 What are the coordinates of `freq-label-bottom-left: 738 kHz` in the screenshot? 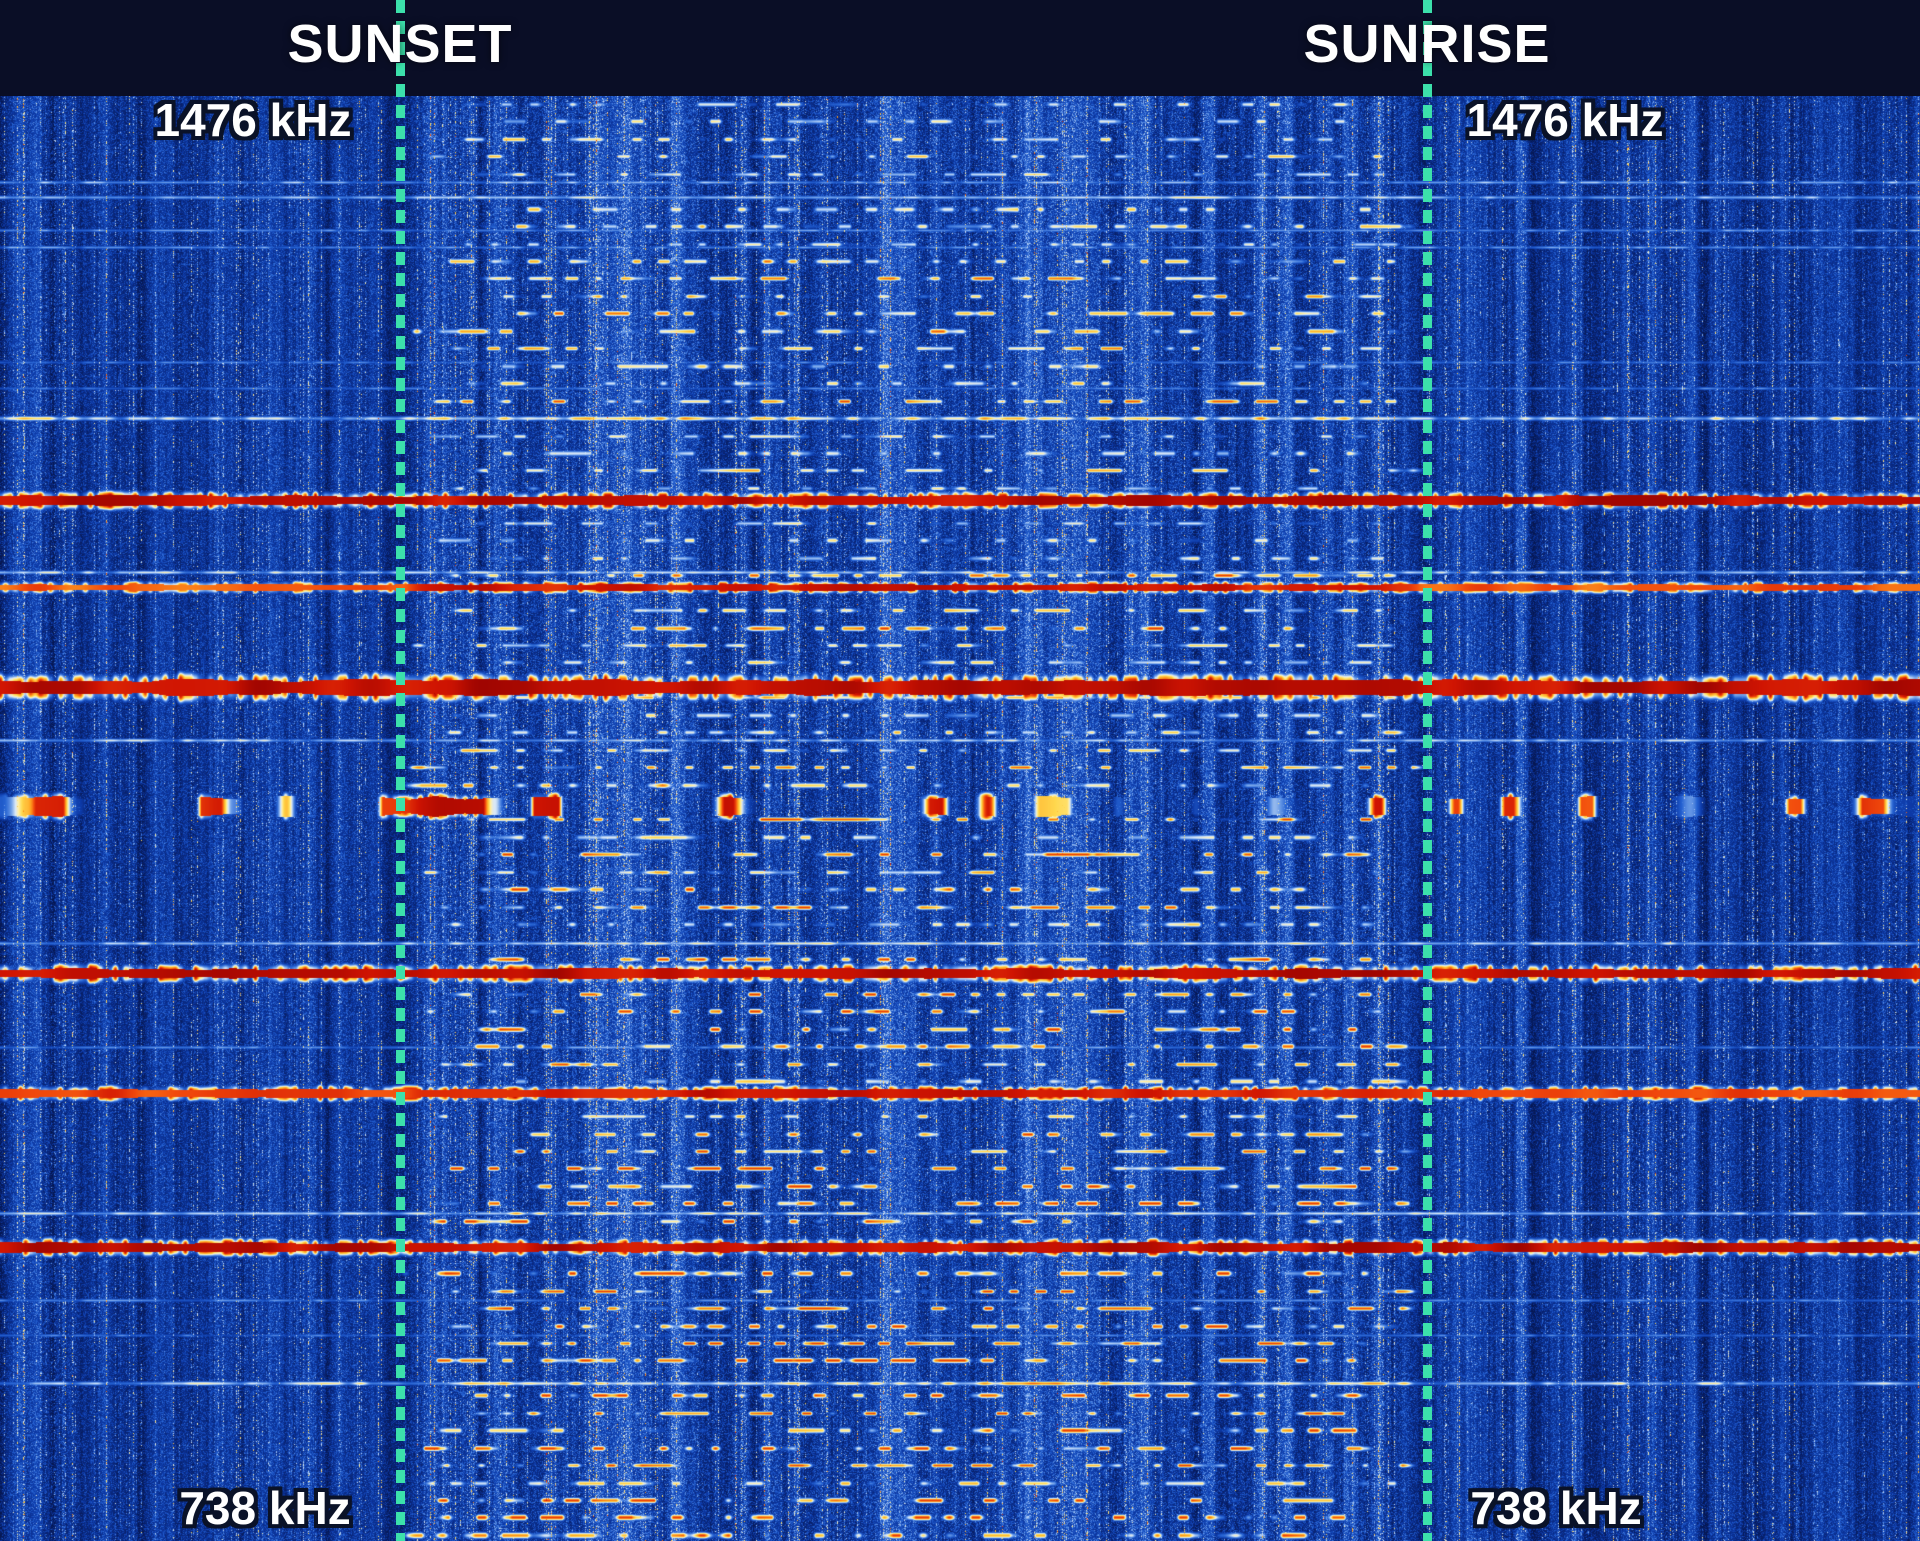 It's located at (265, 1508).